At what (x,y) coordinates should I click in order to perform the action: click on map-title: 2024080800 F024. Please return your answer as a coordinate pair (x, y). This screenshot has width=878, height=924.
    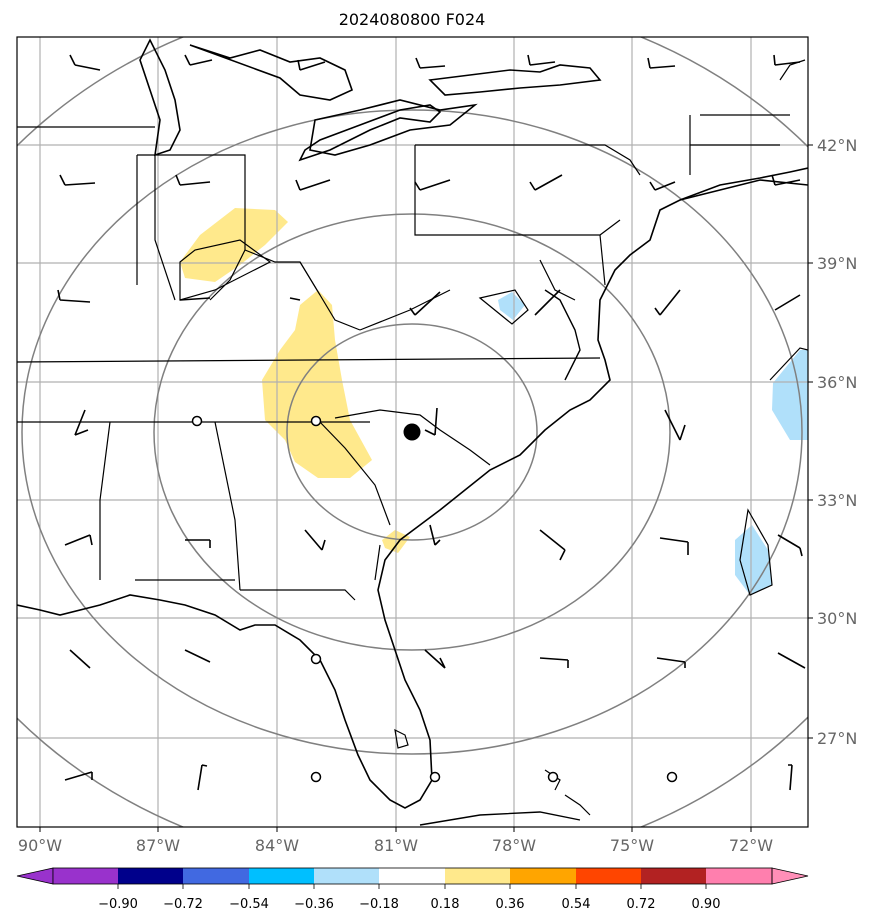
    Looking at the image, I should click on (412, 19).